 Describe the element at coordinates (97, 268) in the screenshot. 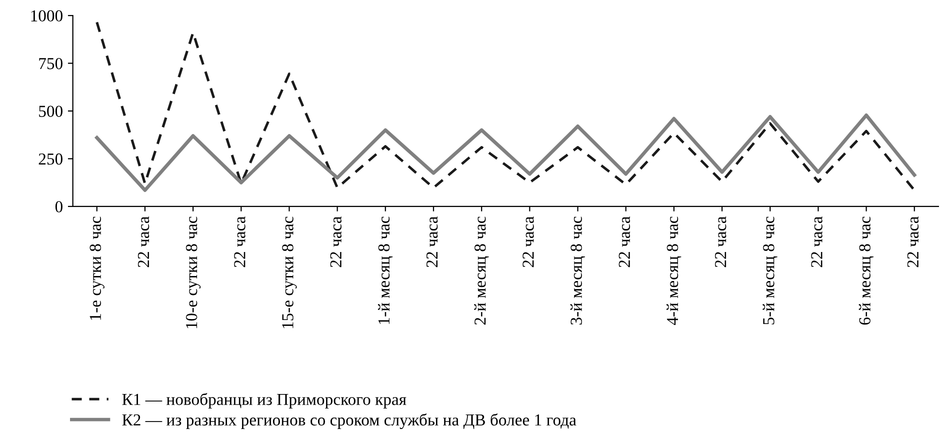

I see `x-tick-label: 1-е сутки 8 час` at that location.